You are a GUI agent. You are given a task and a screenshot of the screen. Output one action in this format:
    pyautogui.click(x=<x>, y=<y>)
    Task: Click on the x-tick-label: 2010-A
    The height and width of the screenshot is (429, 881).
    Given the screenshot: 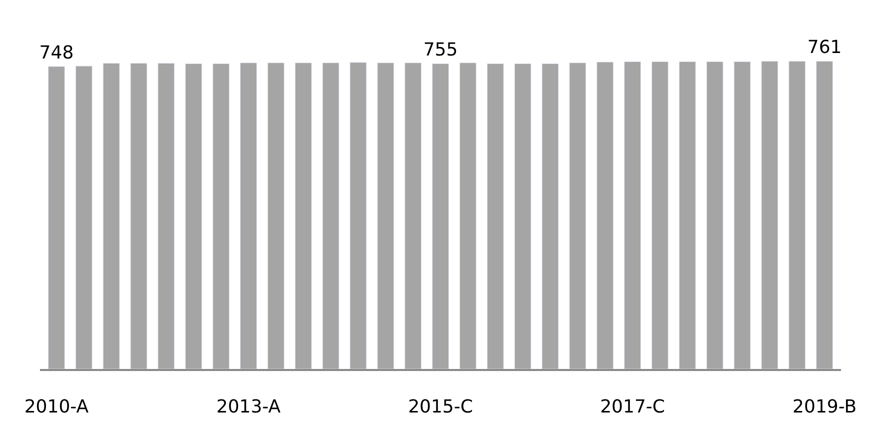 What is the action you would take?
    pyautogui.click(x=57, y=407)
    